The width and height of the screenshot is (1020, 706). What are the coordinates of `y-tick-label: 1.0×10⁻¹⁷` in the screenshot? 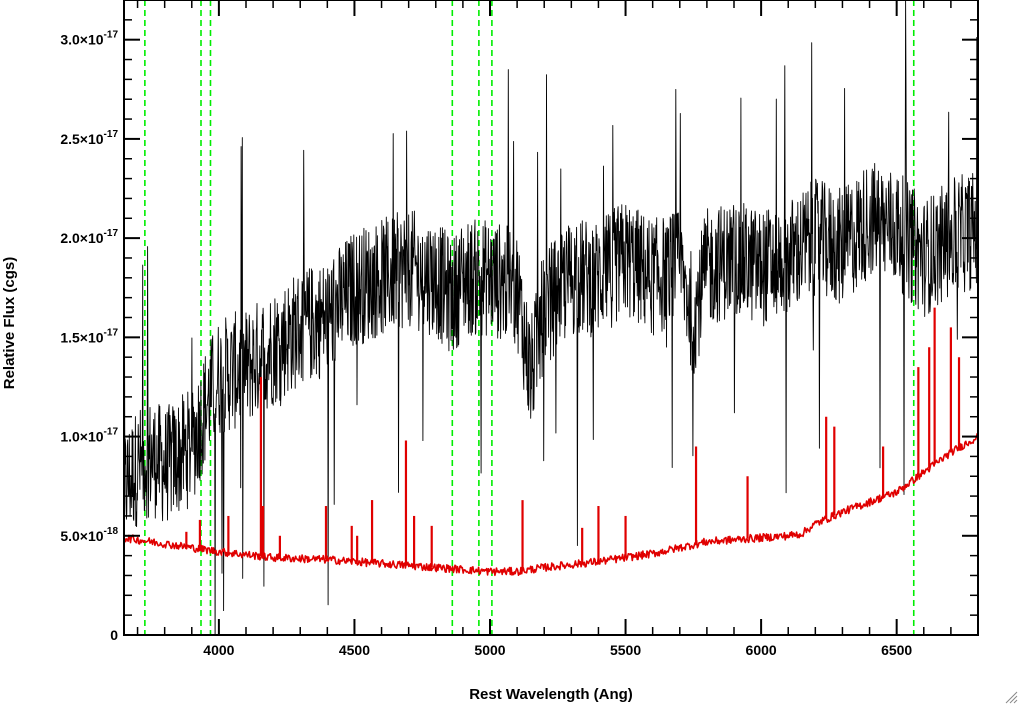 It's located at (89, 436).